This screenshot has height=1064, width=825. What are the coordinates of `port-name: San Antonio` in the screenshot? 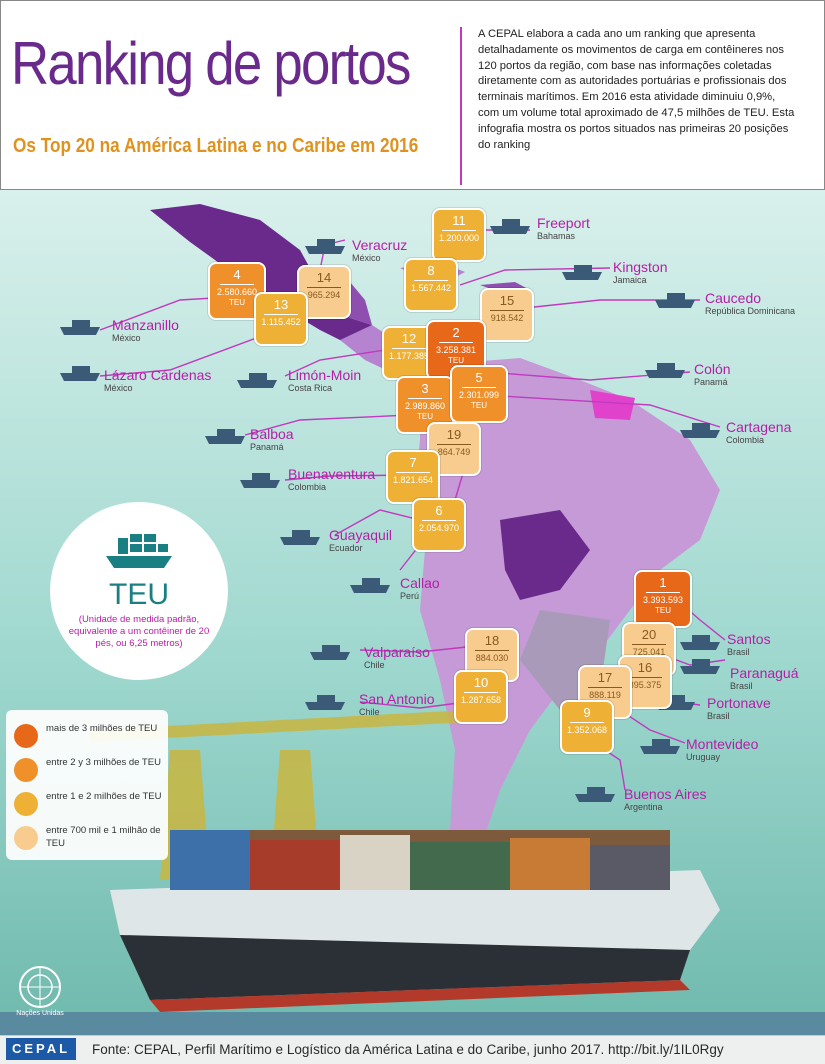 It's located at (397, 699).